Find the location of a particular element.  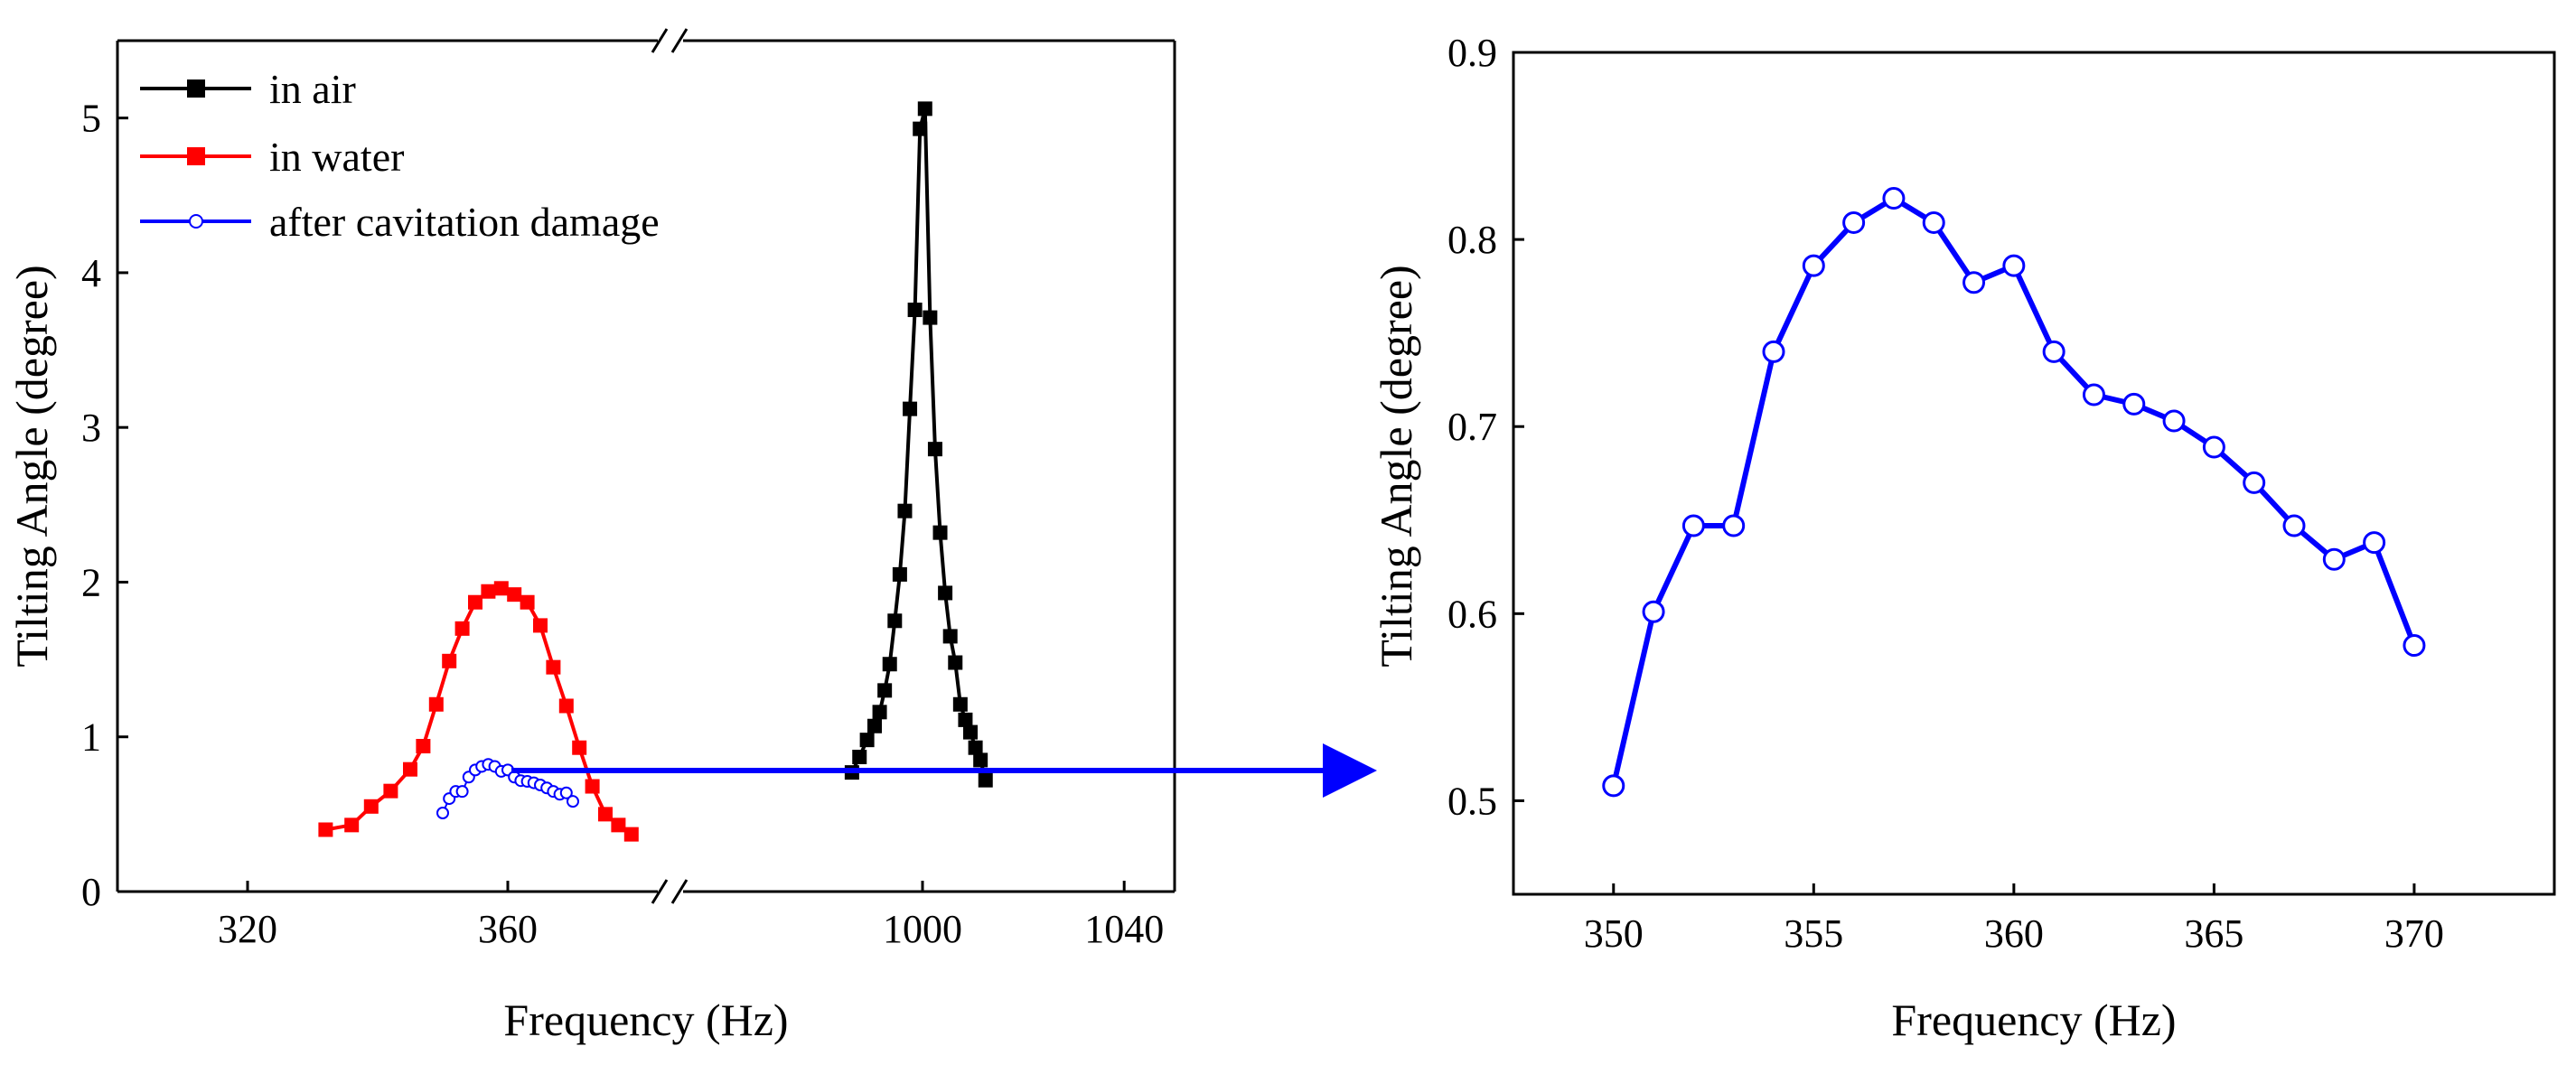

right-x-tick-label: 350 is located at coordinates (1614, 933).